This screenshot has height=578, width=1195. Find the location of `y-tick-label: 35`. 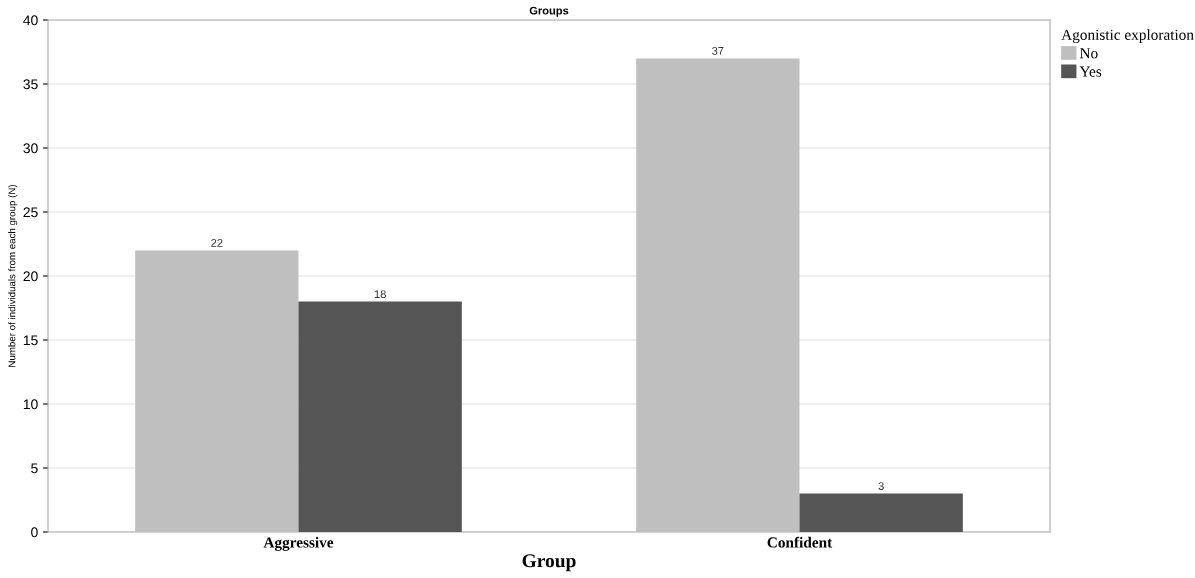

y-tick-label: 35 is located at coordinates (30, 84).